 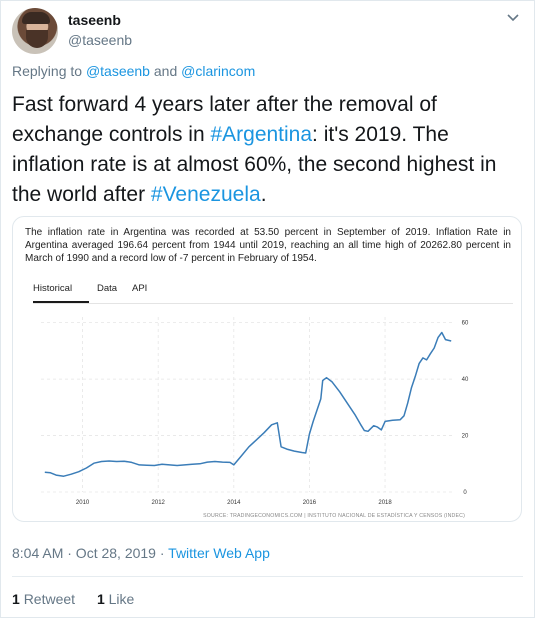 I want to click on display-name: taseenb, so click(x=94, y=20).